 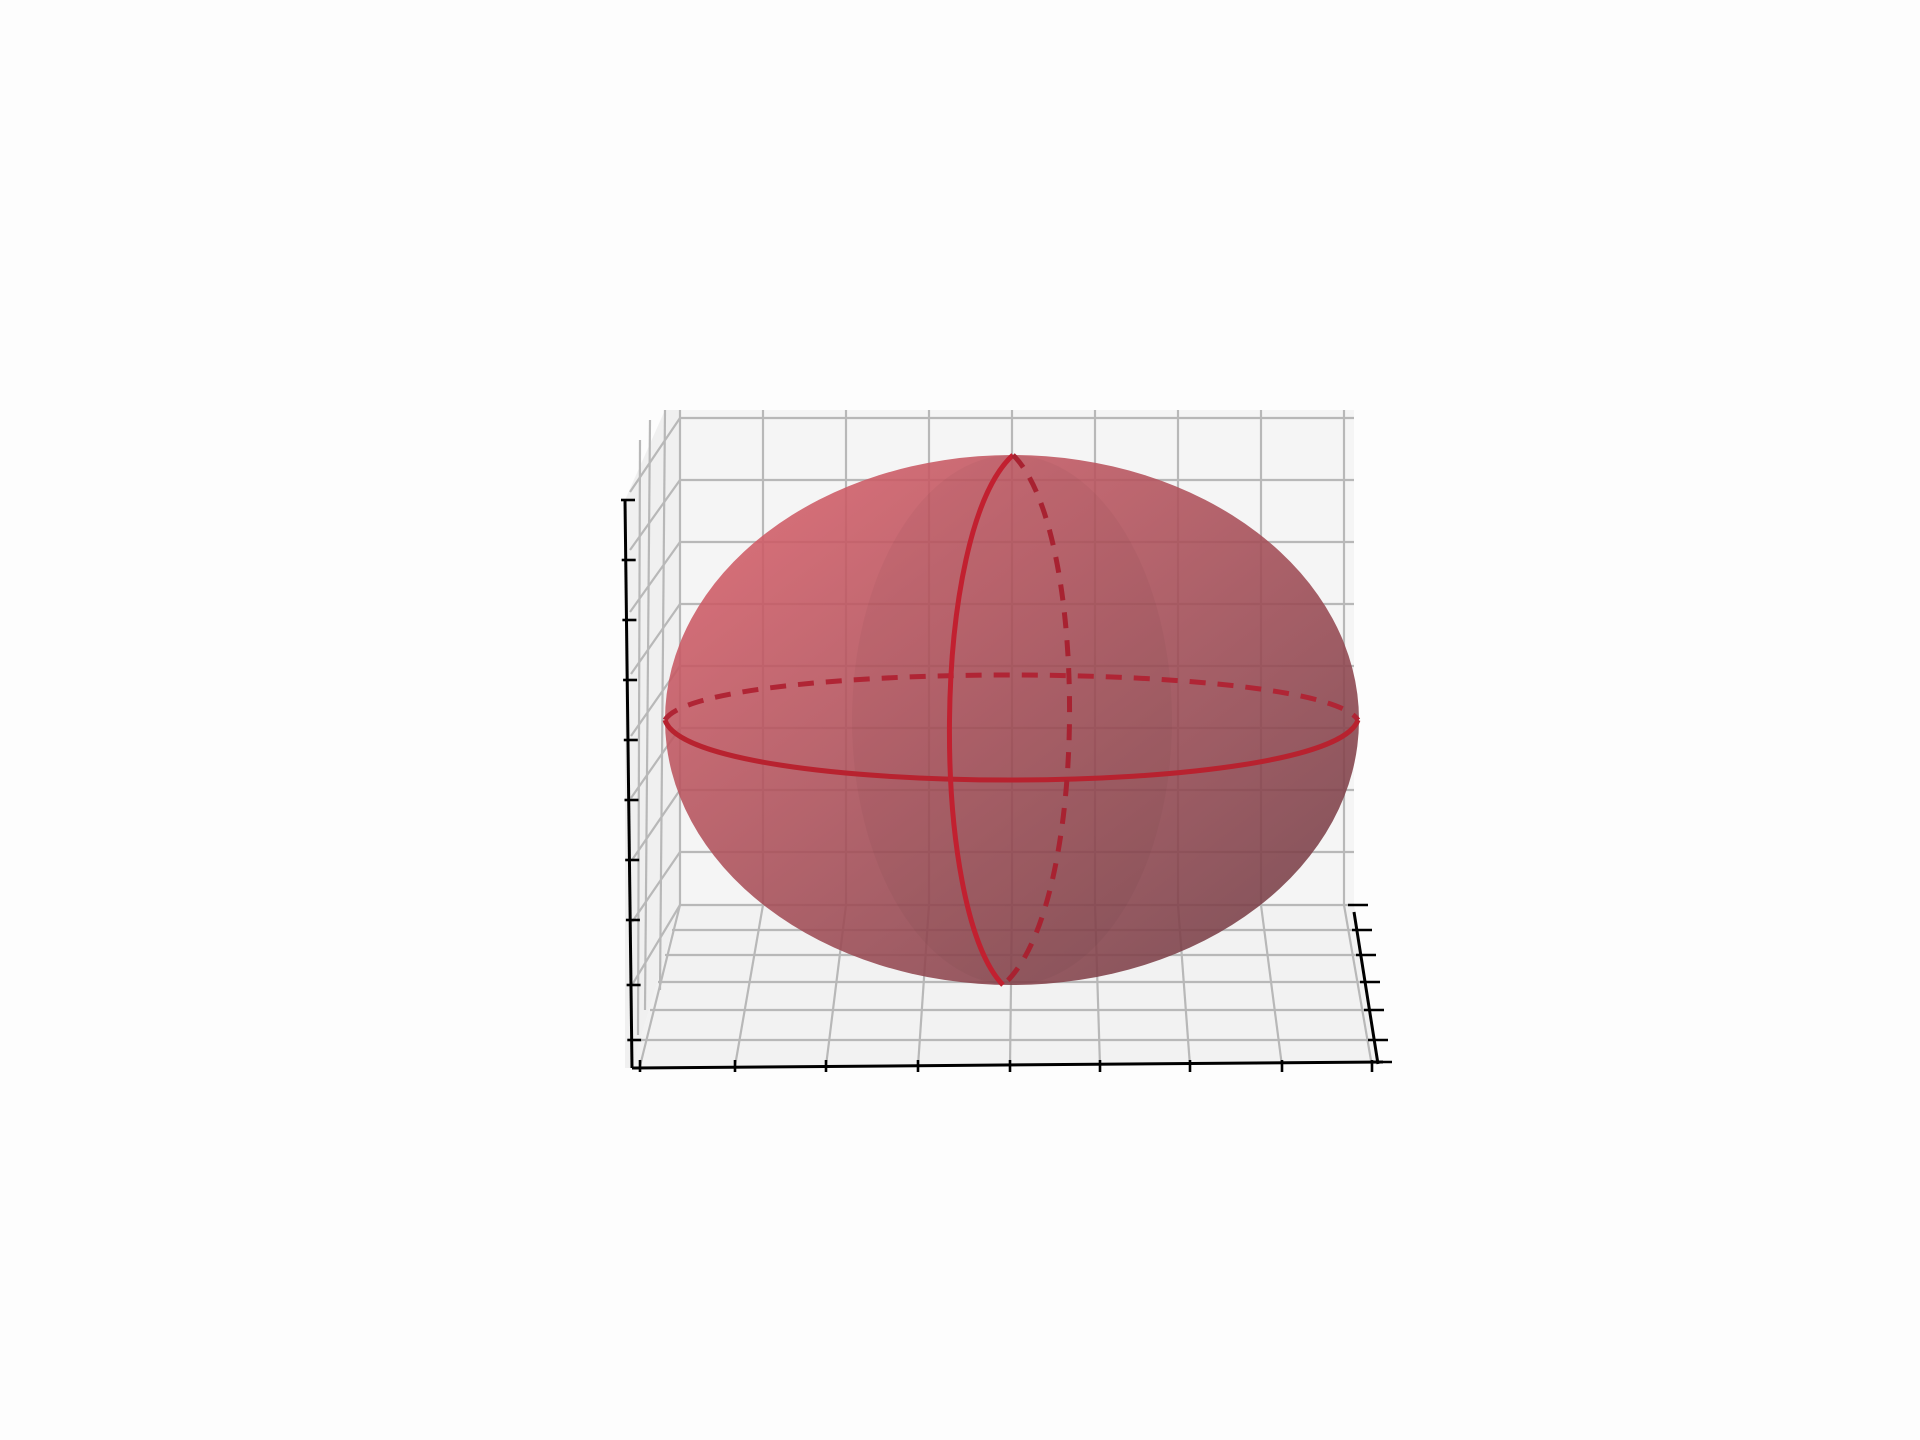 What do you see at coordinates (1007, 1065) in the screenshot?
I see `x-axis-line` at bounding box center [1007, 1065].